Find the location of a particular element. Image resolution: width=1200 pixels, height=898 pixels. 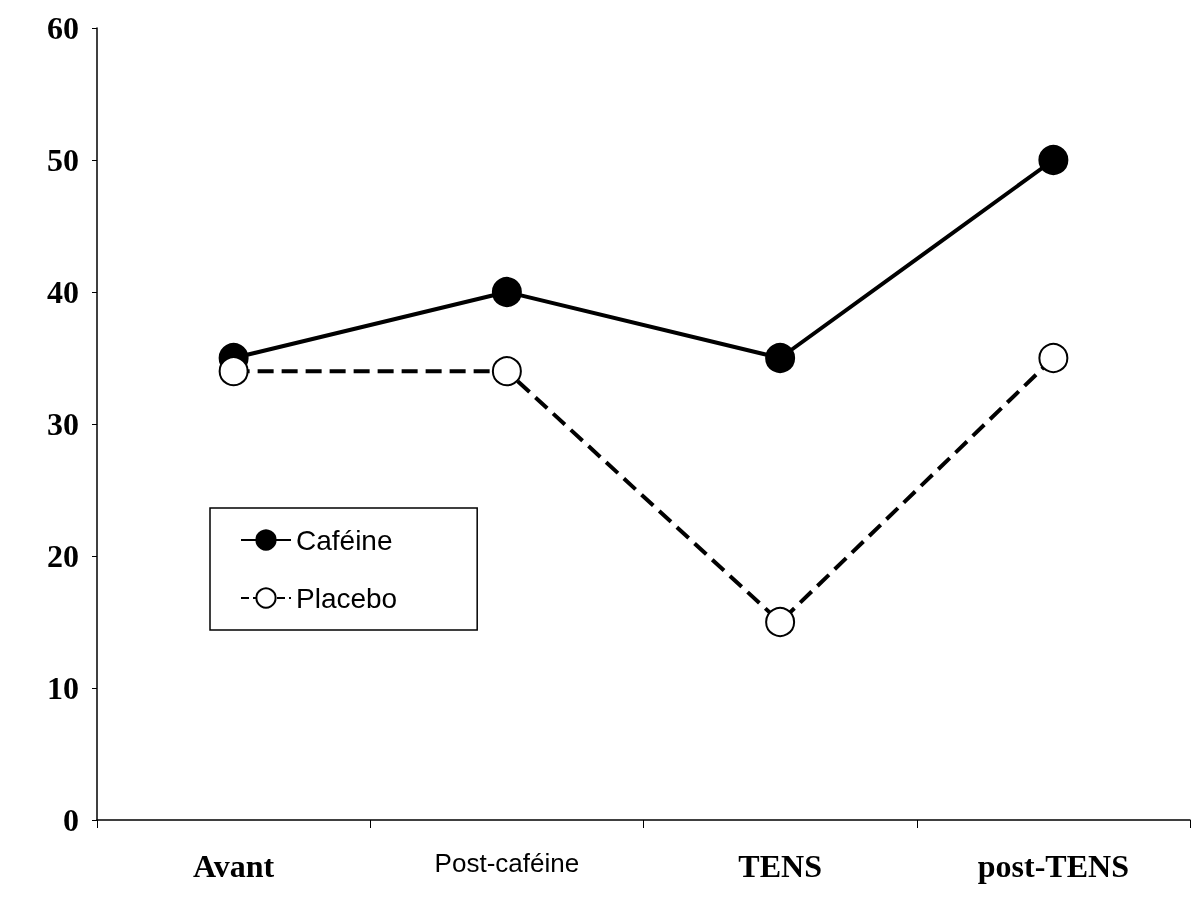

y-tick-label: 60 is located at coordinates (63, 28).